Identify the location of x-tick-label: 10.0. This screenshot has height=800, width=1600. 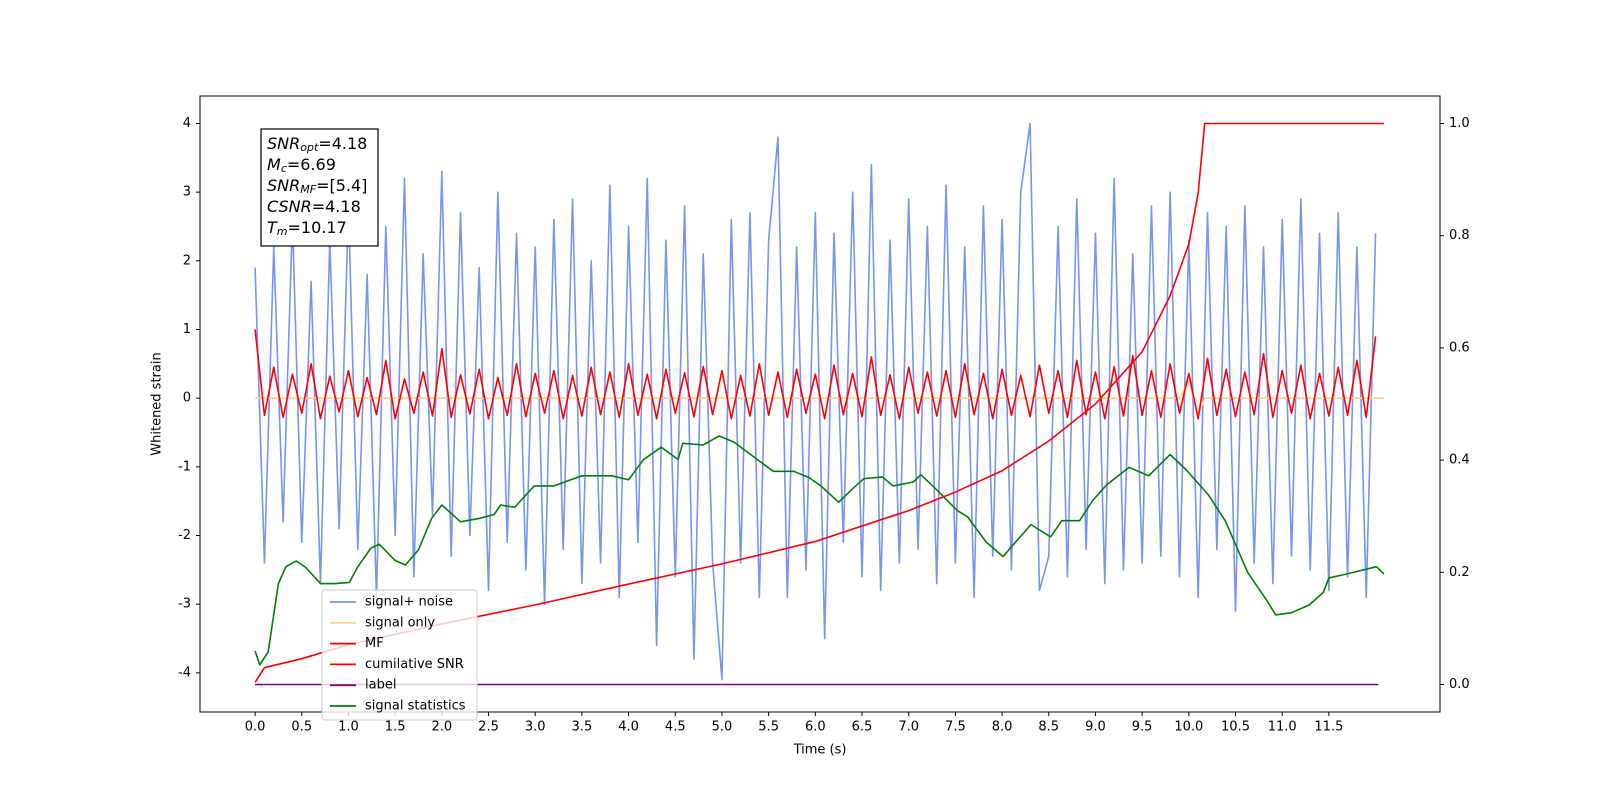
(1188, 727).